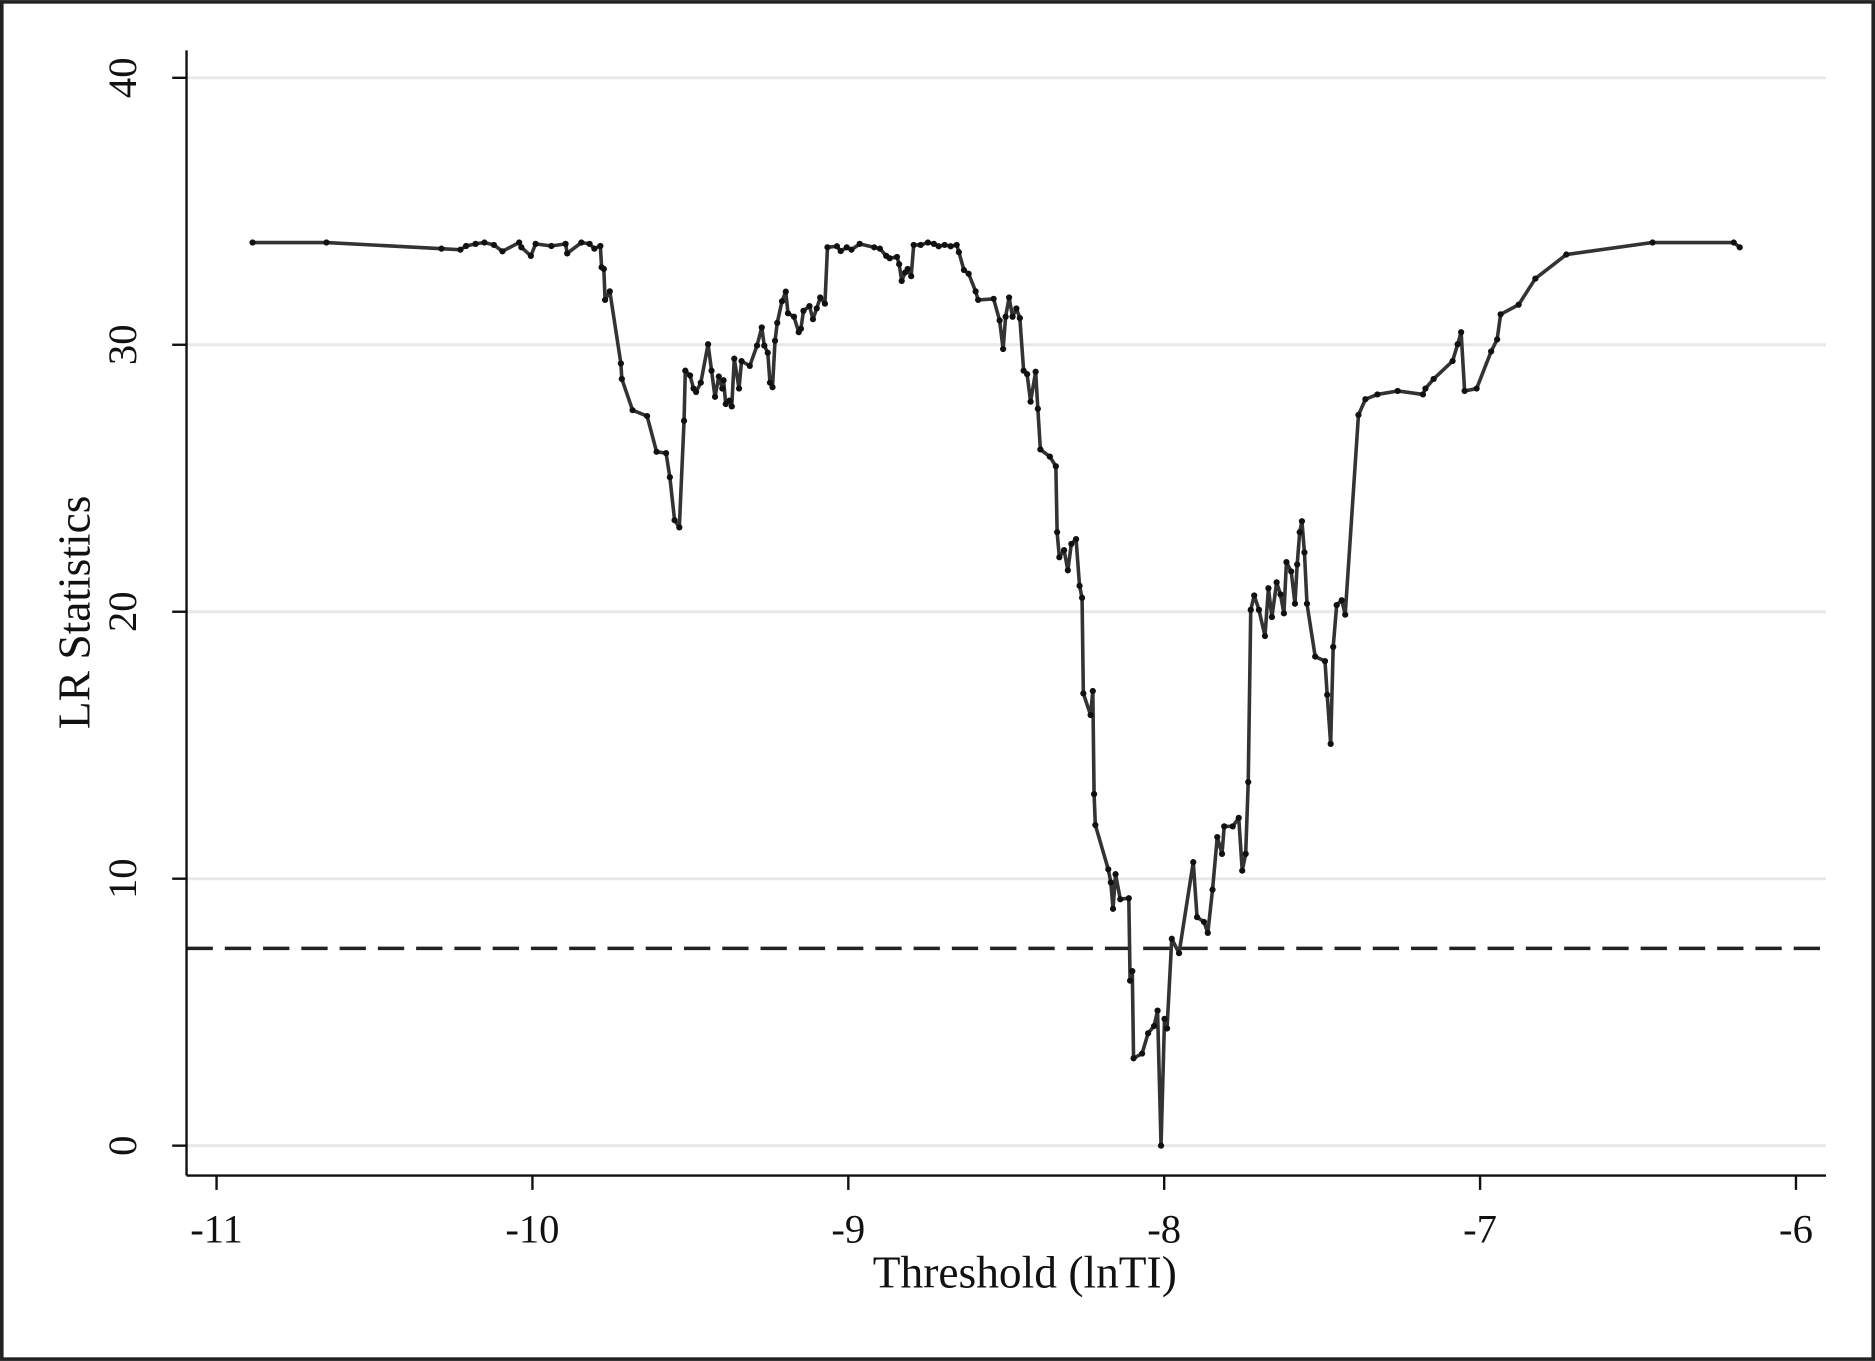 The height and width of the screenshot is (1361, 1875). I want to click on x-tick-label: -11, so click(216, 1228).